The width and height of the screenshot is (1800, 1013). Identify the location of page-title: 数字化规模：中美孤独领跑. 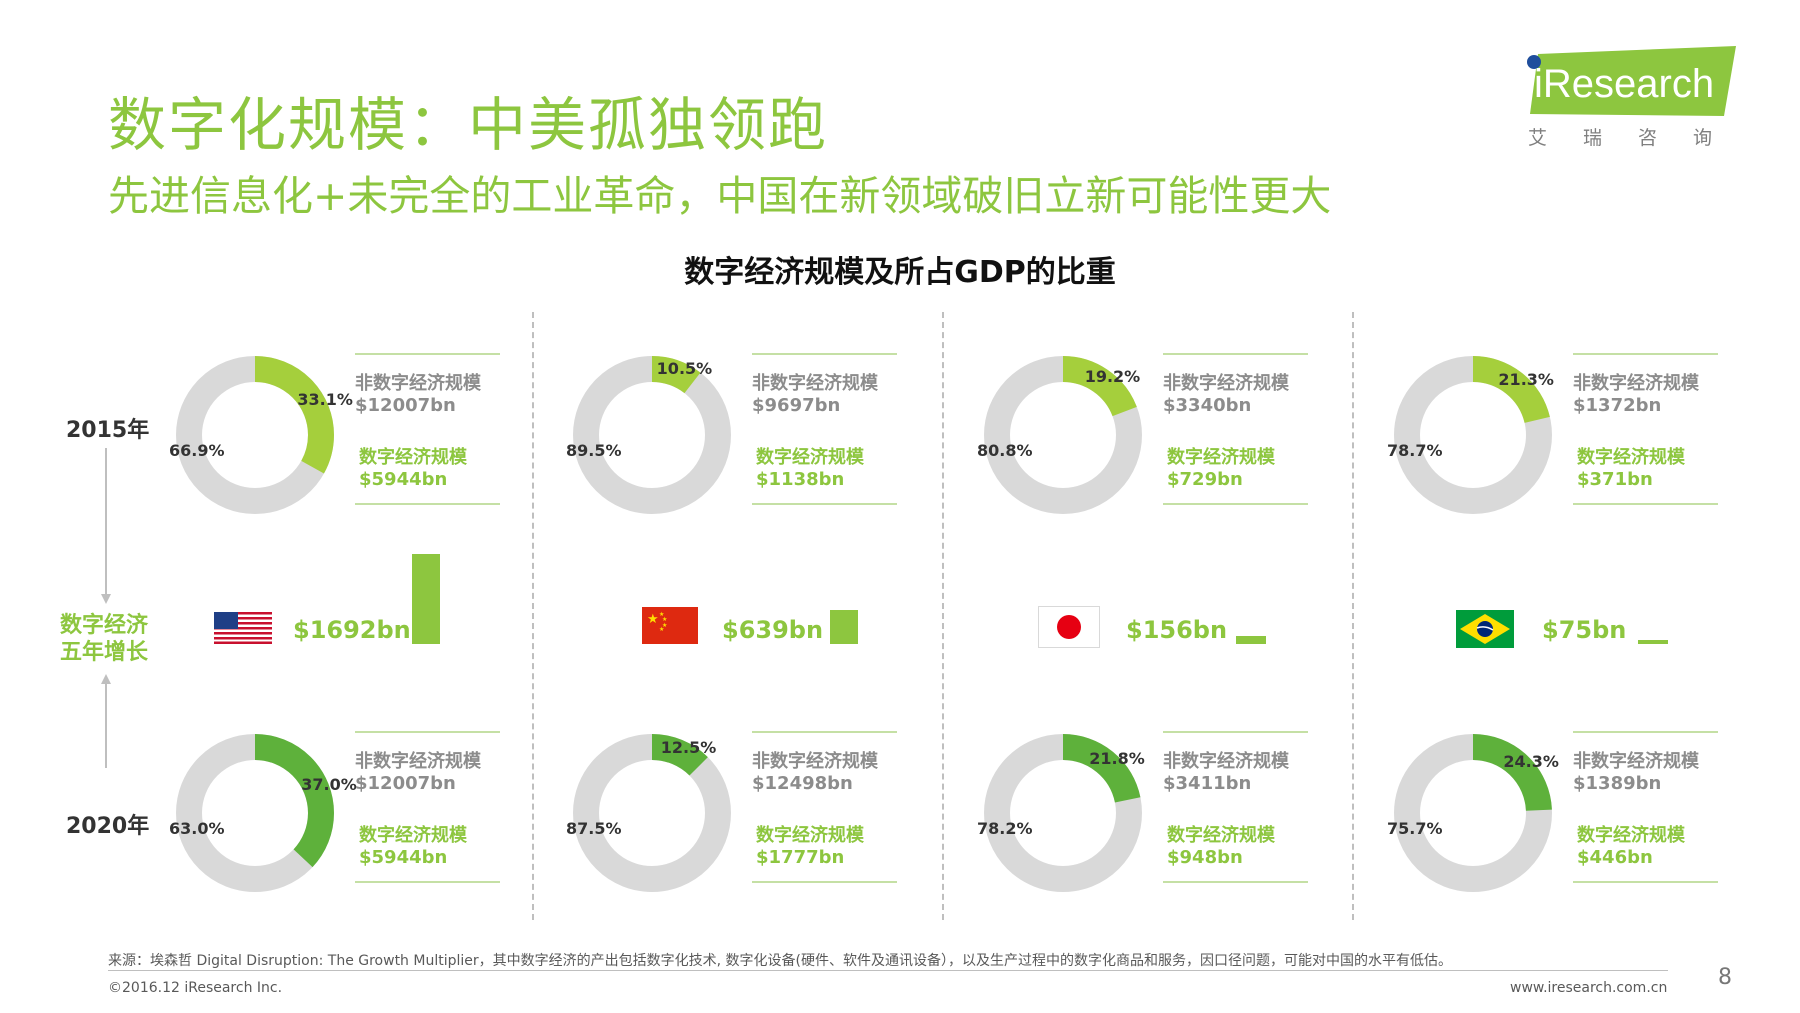
(468, 125).